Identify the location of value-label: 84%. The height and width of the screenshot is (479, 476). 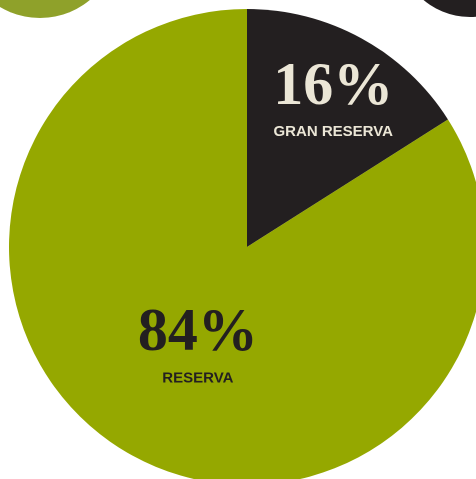
(198, 330).